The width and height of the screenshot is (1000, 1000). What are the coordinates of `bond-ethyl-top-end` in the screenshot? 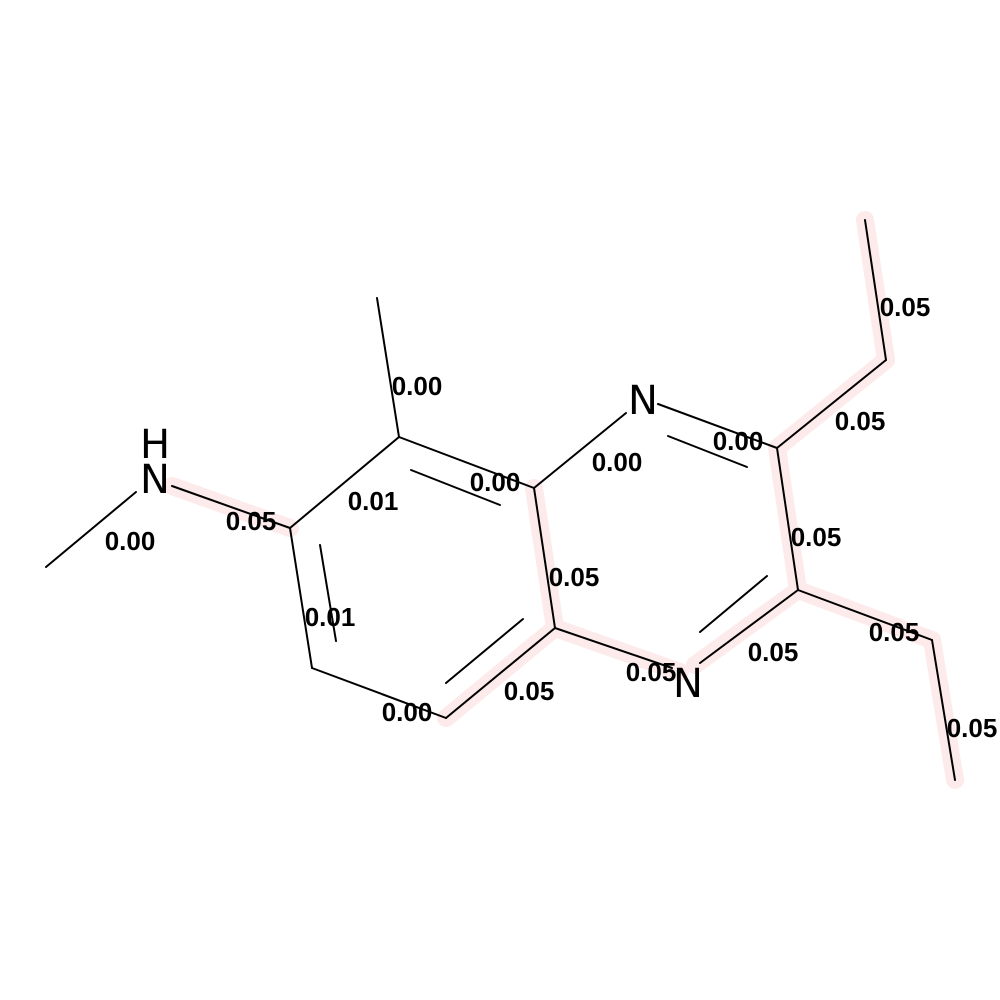 It's located at (875, 290).